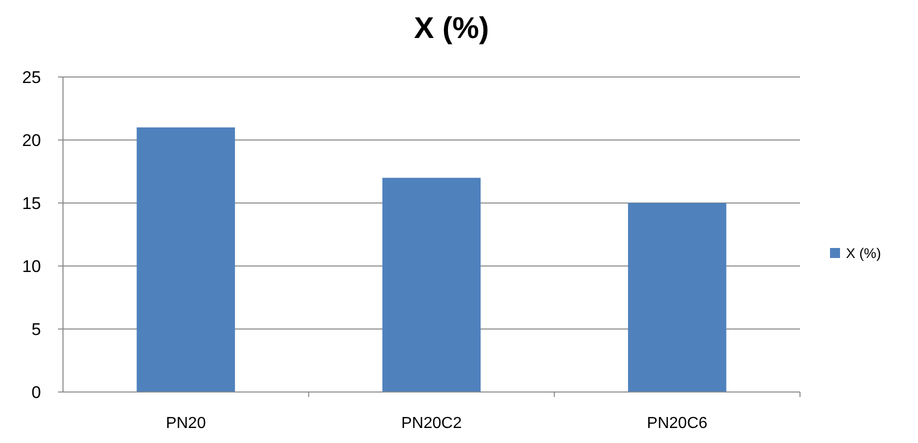 This screenshot has height=443, width=918. Describe the element at coordinates (451, 28) in the screenshot. I see `chart-title: X (%)` at that location.